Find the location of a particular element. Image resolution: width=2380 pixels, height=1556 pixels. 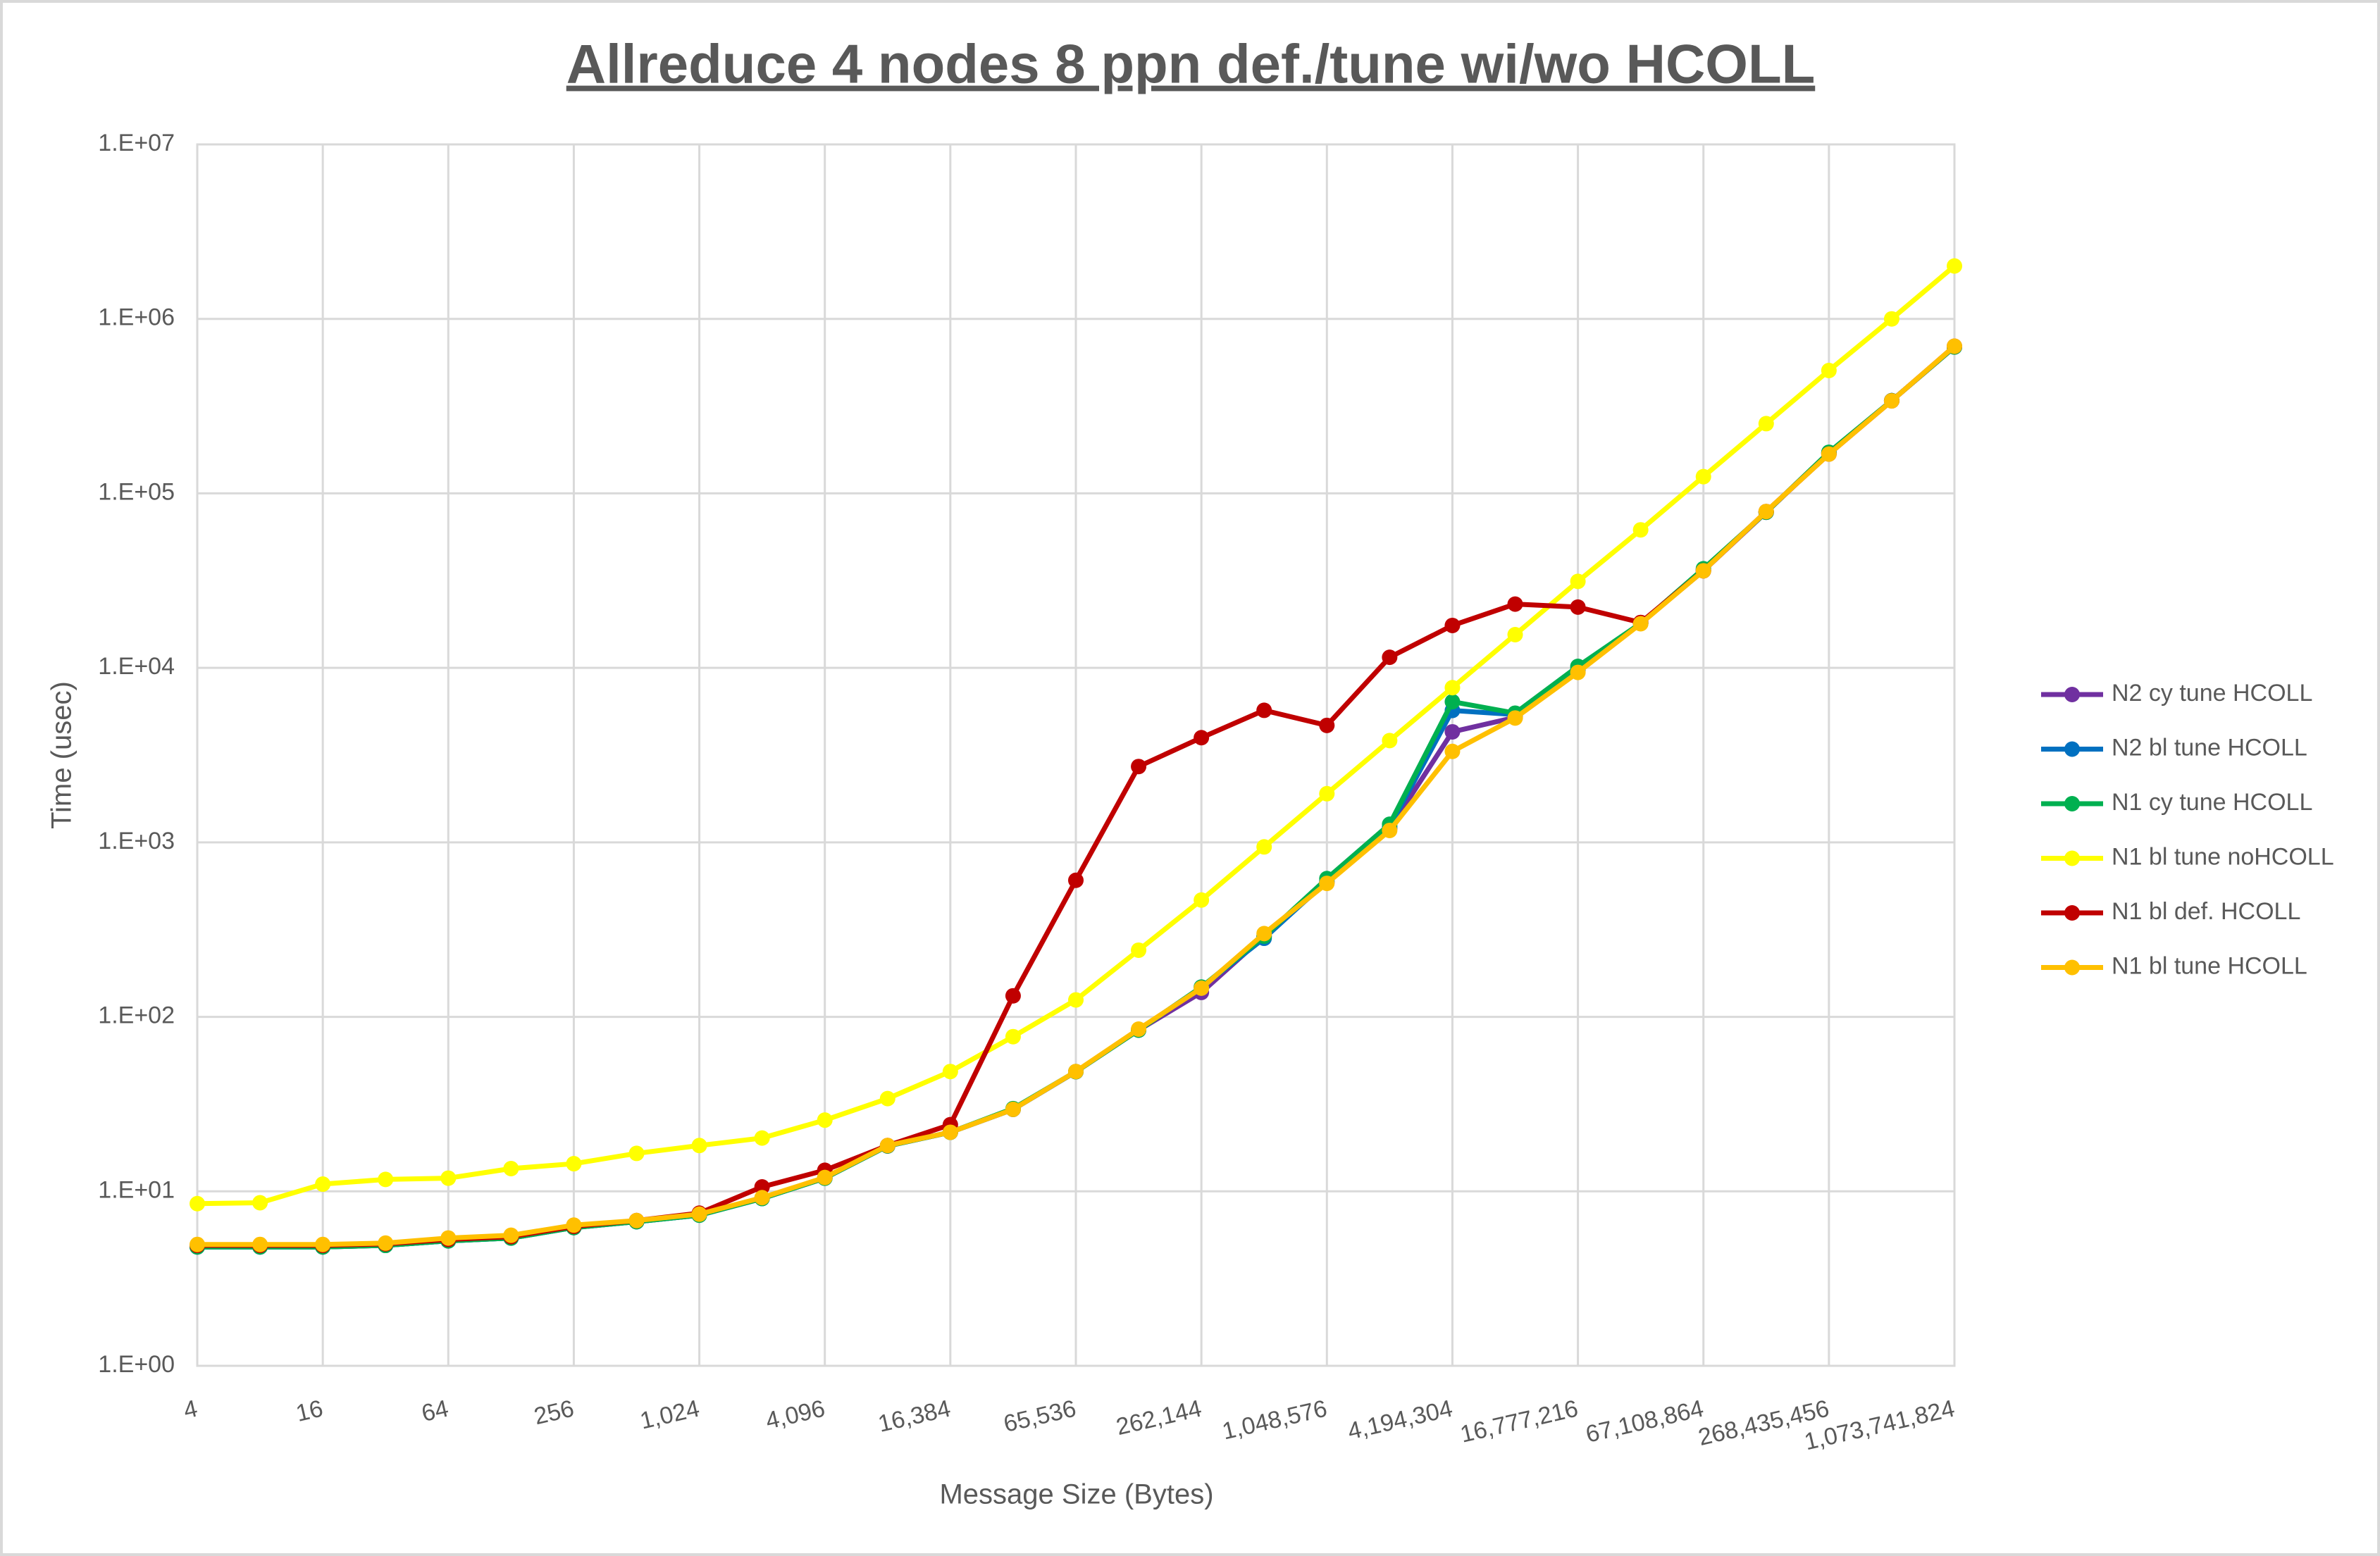

y-axis-title: Time (usec) is located at coordinates (62, 755).